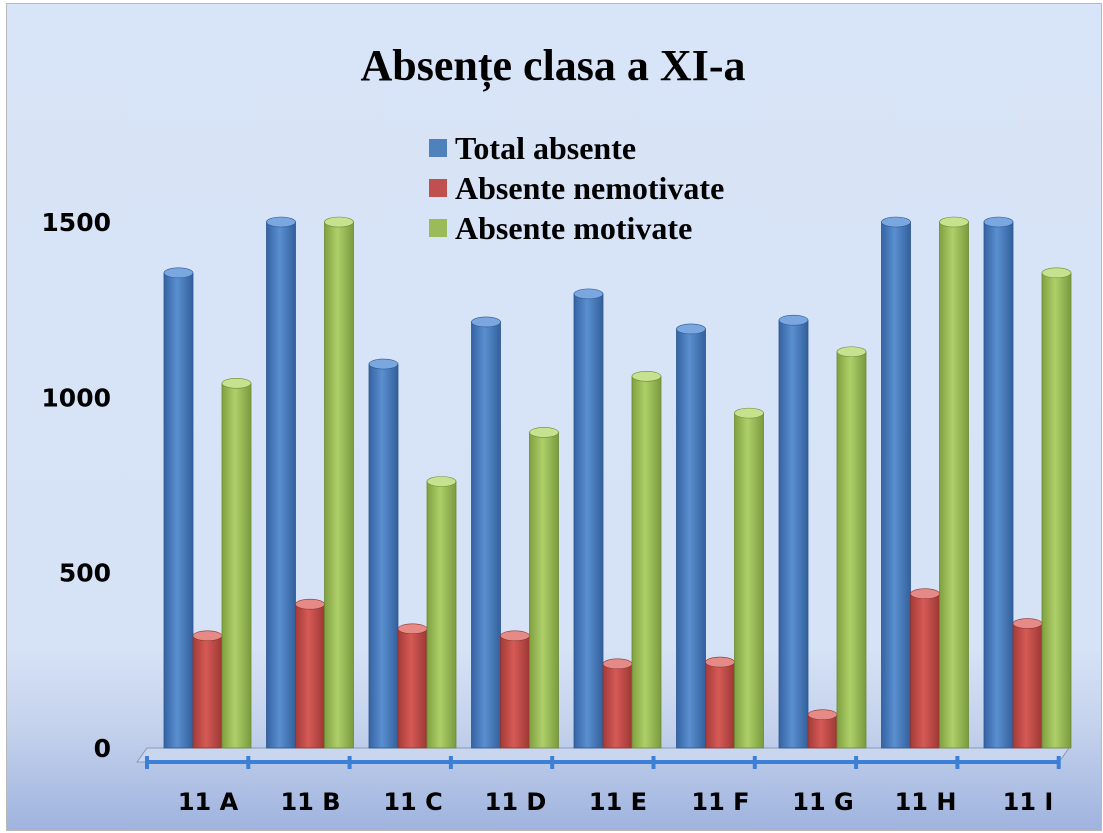 This screenshot has width=1103, height=833. I want to click on bar-cap-absente-motivate-11-a, so click(236, 383).